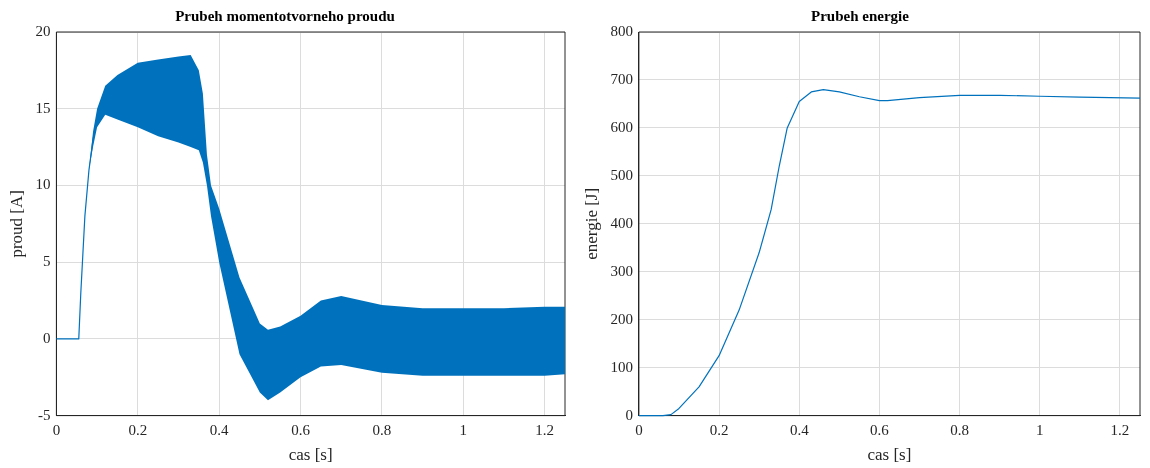 Image resolution: width=1150 pixels, height=468 pixels. What do you see at coordinates (621, 126) in the screenshot?
I see `y-tick-label: 600` at bounding box center [621, 126].